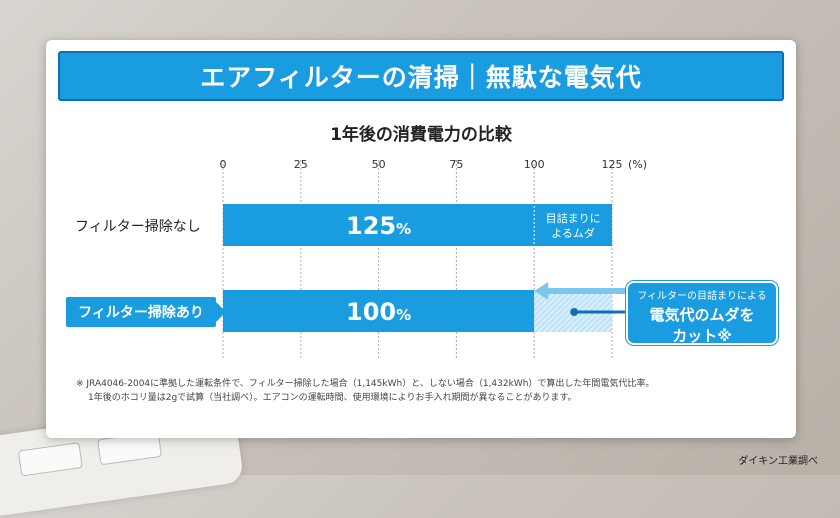 The image size is (840, 518). I want to click on x-tick-label: 100, so click(534, 164).